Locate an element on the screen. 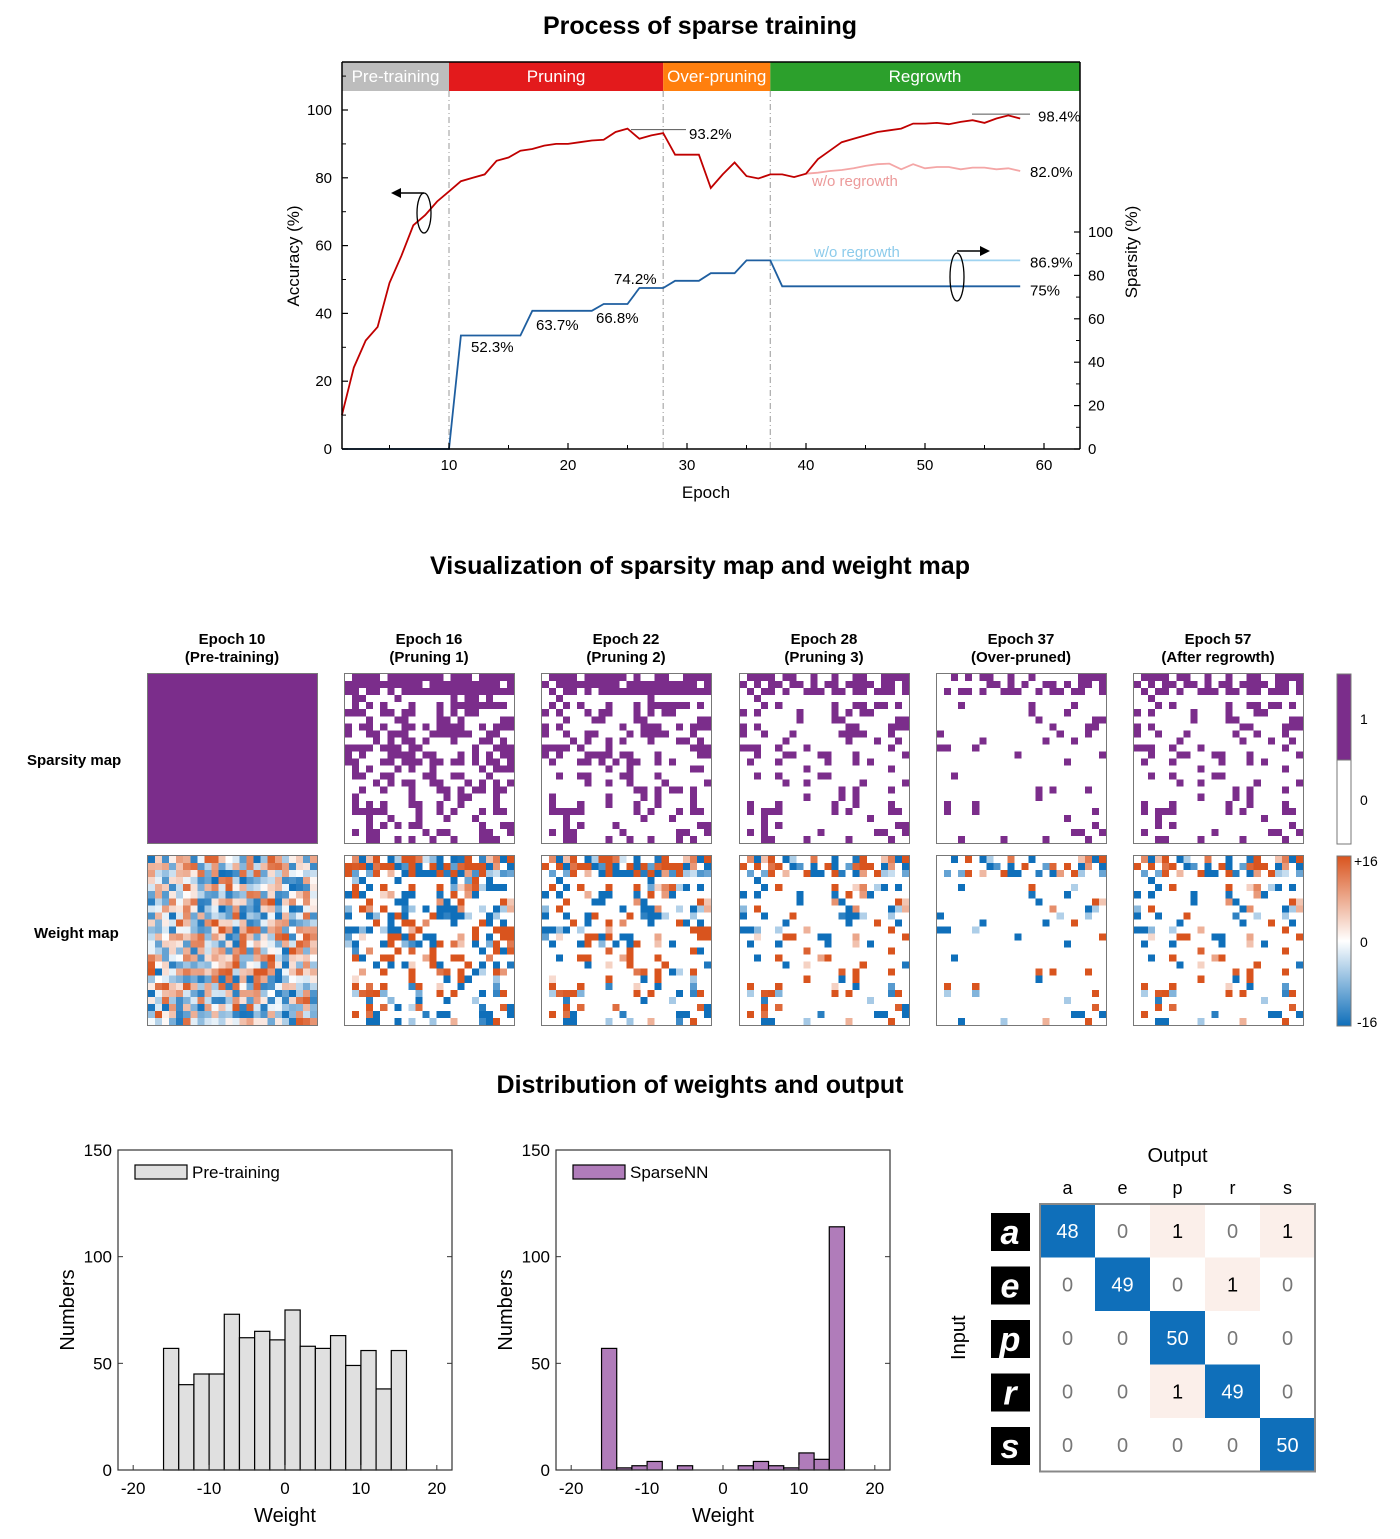 Image resolution: width=1400 pixels, height=1539 pixels. map-column-title: Epoch 16 (Pruning 1) is located at coordinates (429, 649).